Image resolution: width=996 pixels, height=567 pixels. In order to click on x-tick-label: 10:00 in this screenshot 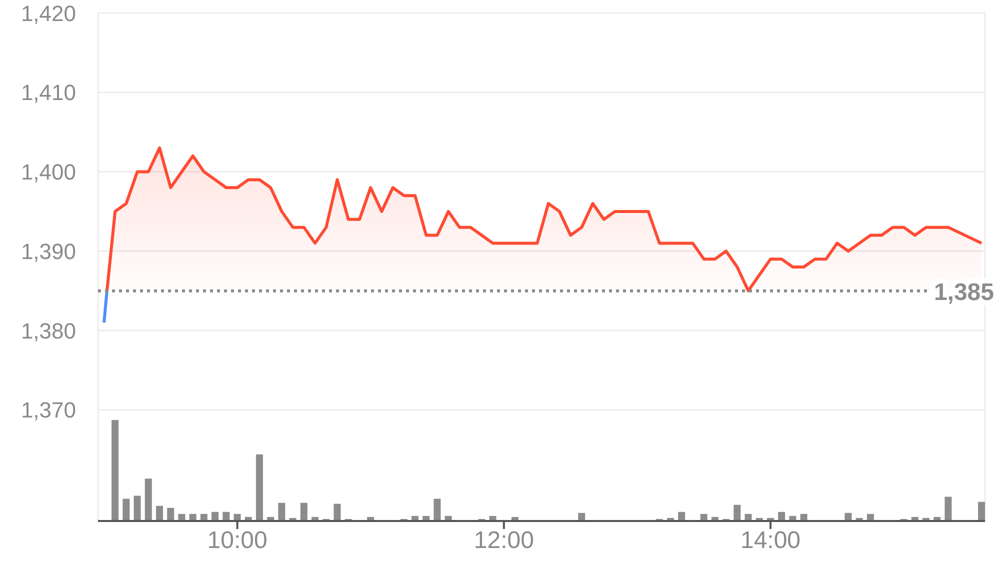, I will do `click(237, 540)`.